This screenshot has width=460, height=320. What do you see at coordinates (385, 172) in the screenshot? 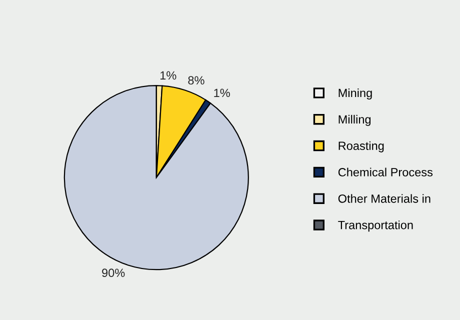
I see `legend-label: Chemical Process` at bounding box center [385, 172].